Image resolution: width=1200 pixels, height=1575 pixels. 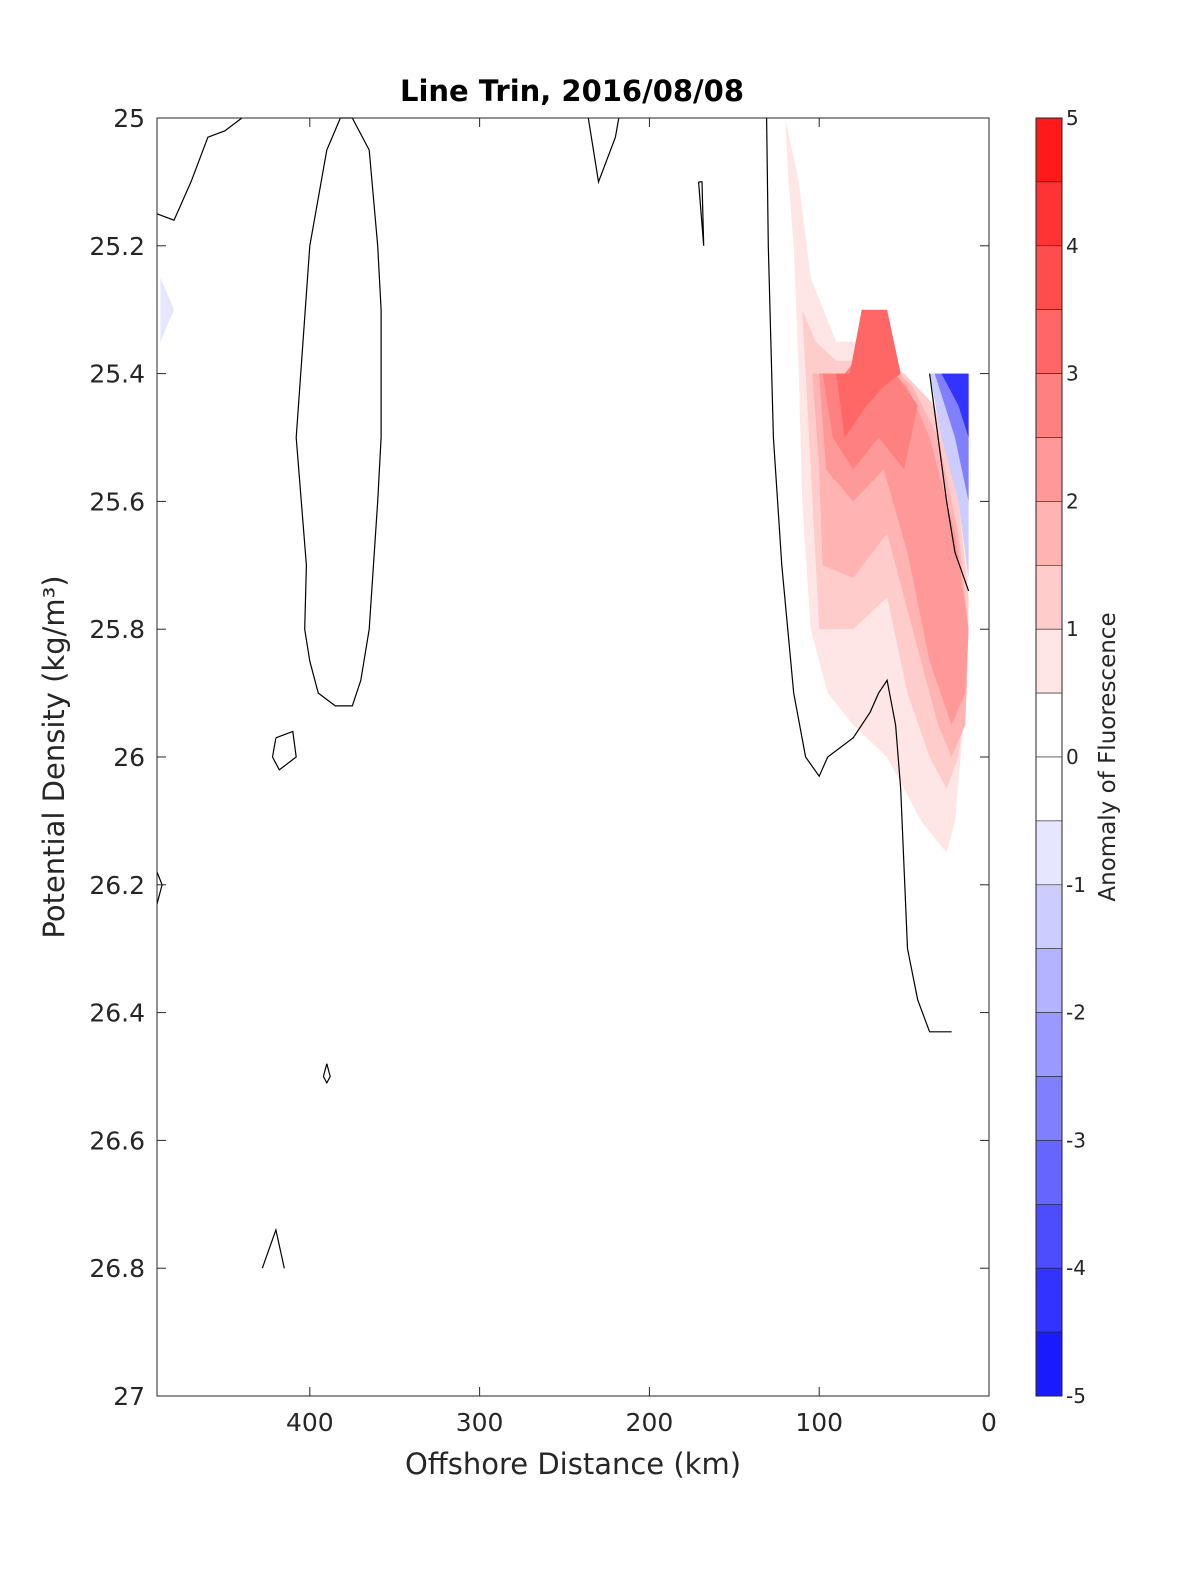 What do you see at coordinates (117, 1268) in the screenshot?
I see `y-tick-label: 26.8` at bounding box center [117, 1268].